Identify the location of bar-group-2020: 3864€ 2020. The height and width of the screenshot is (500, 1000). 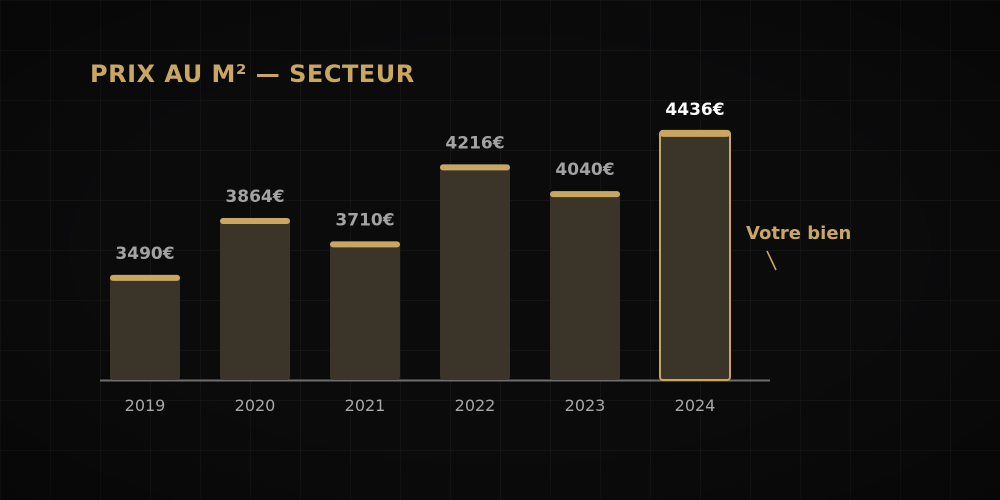
(255, 301).